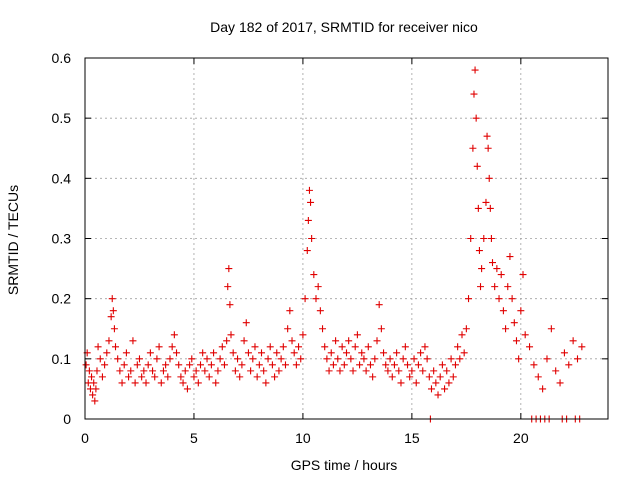 Image resolution: width=640 pixels, height=480 pixels. Describe the element at coordinates (13, 240) in the screenshot. I see `y-axis-title: SRMTID / TECUs` at that location.